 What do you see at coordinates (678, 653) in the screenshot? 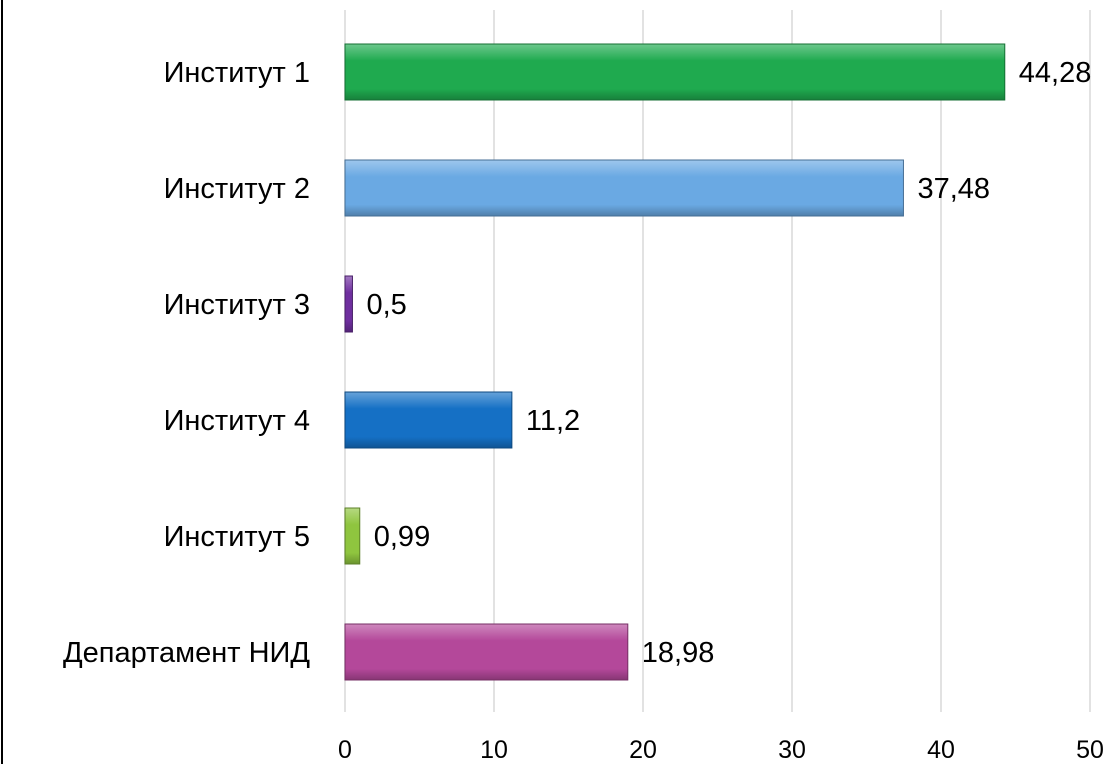
I see `data-label: 18,98` at bounding box center [678, 653].